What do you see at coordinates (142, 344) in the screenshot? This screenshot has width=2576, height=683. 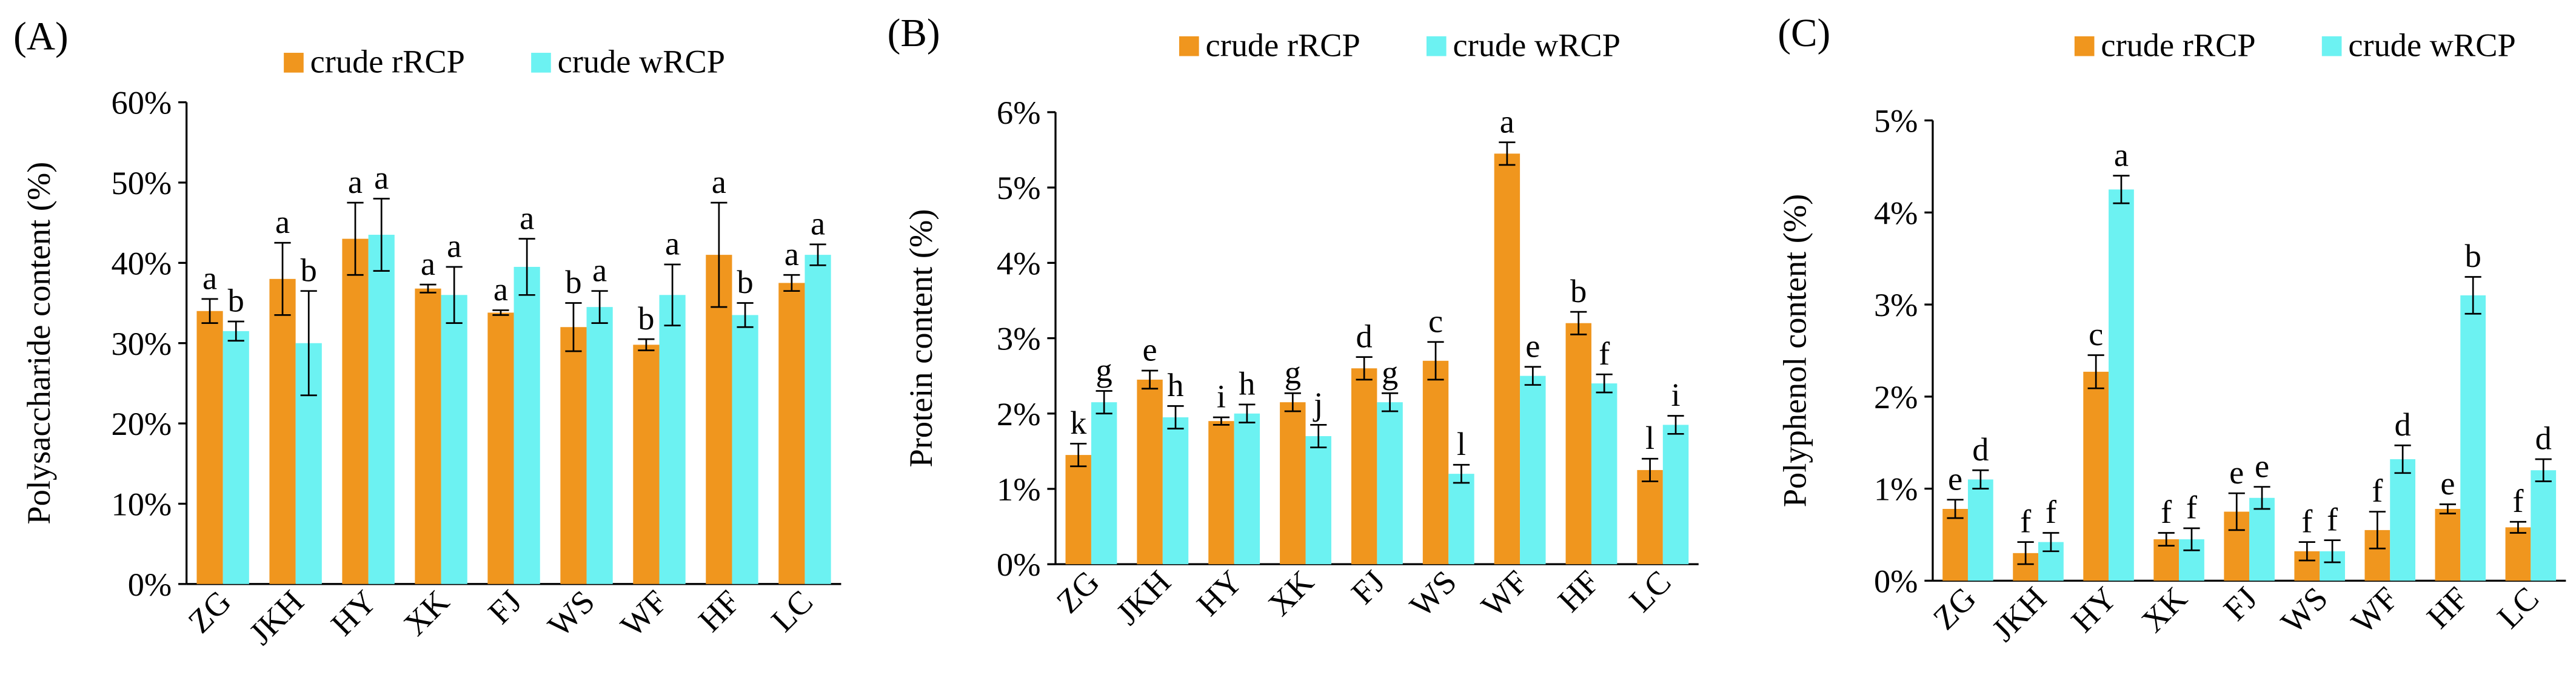 I see `y-tick-label: 30%` at bounding box center [142, 344].